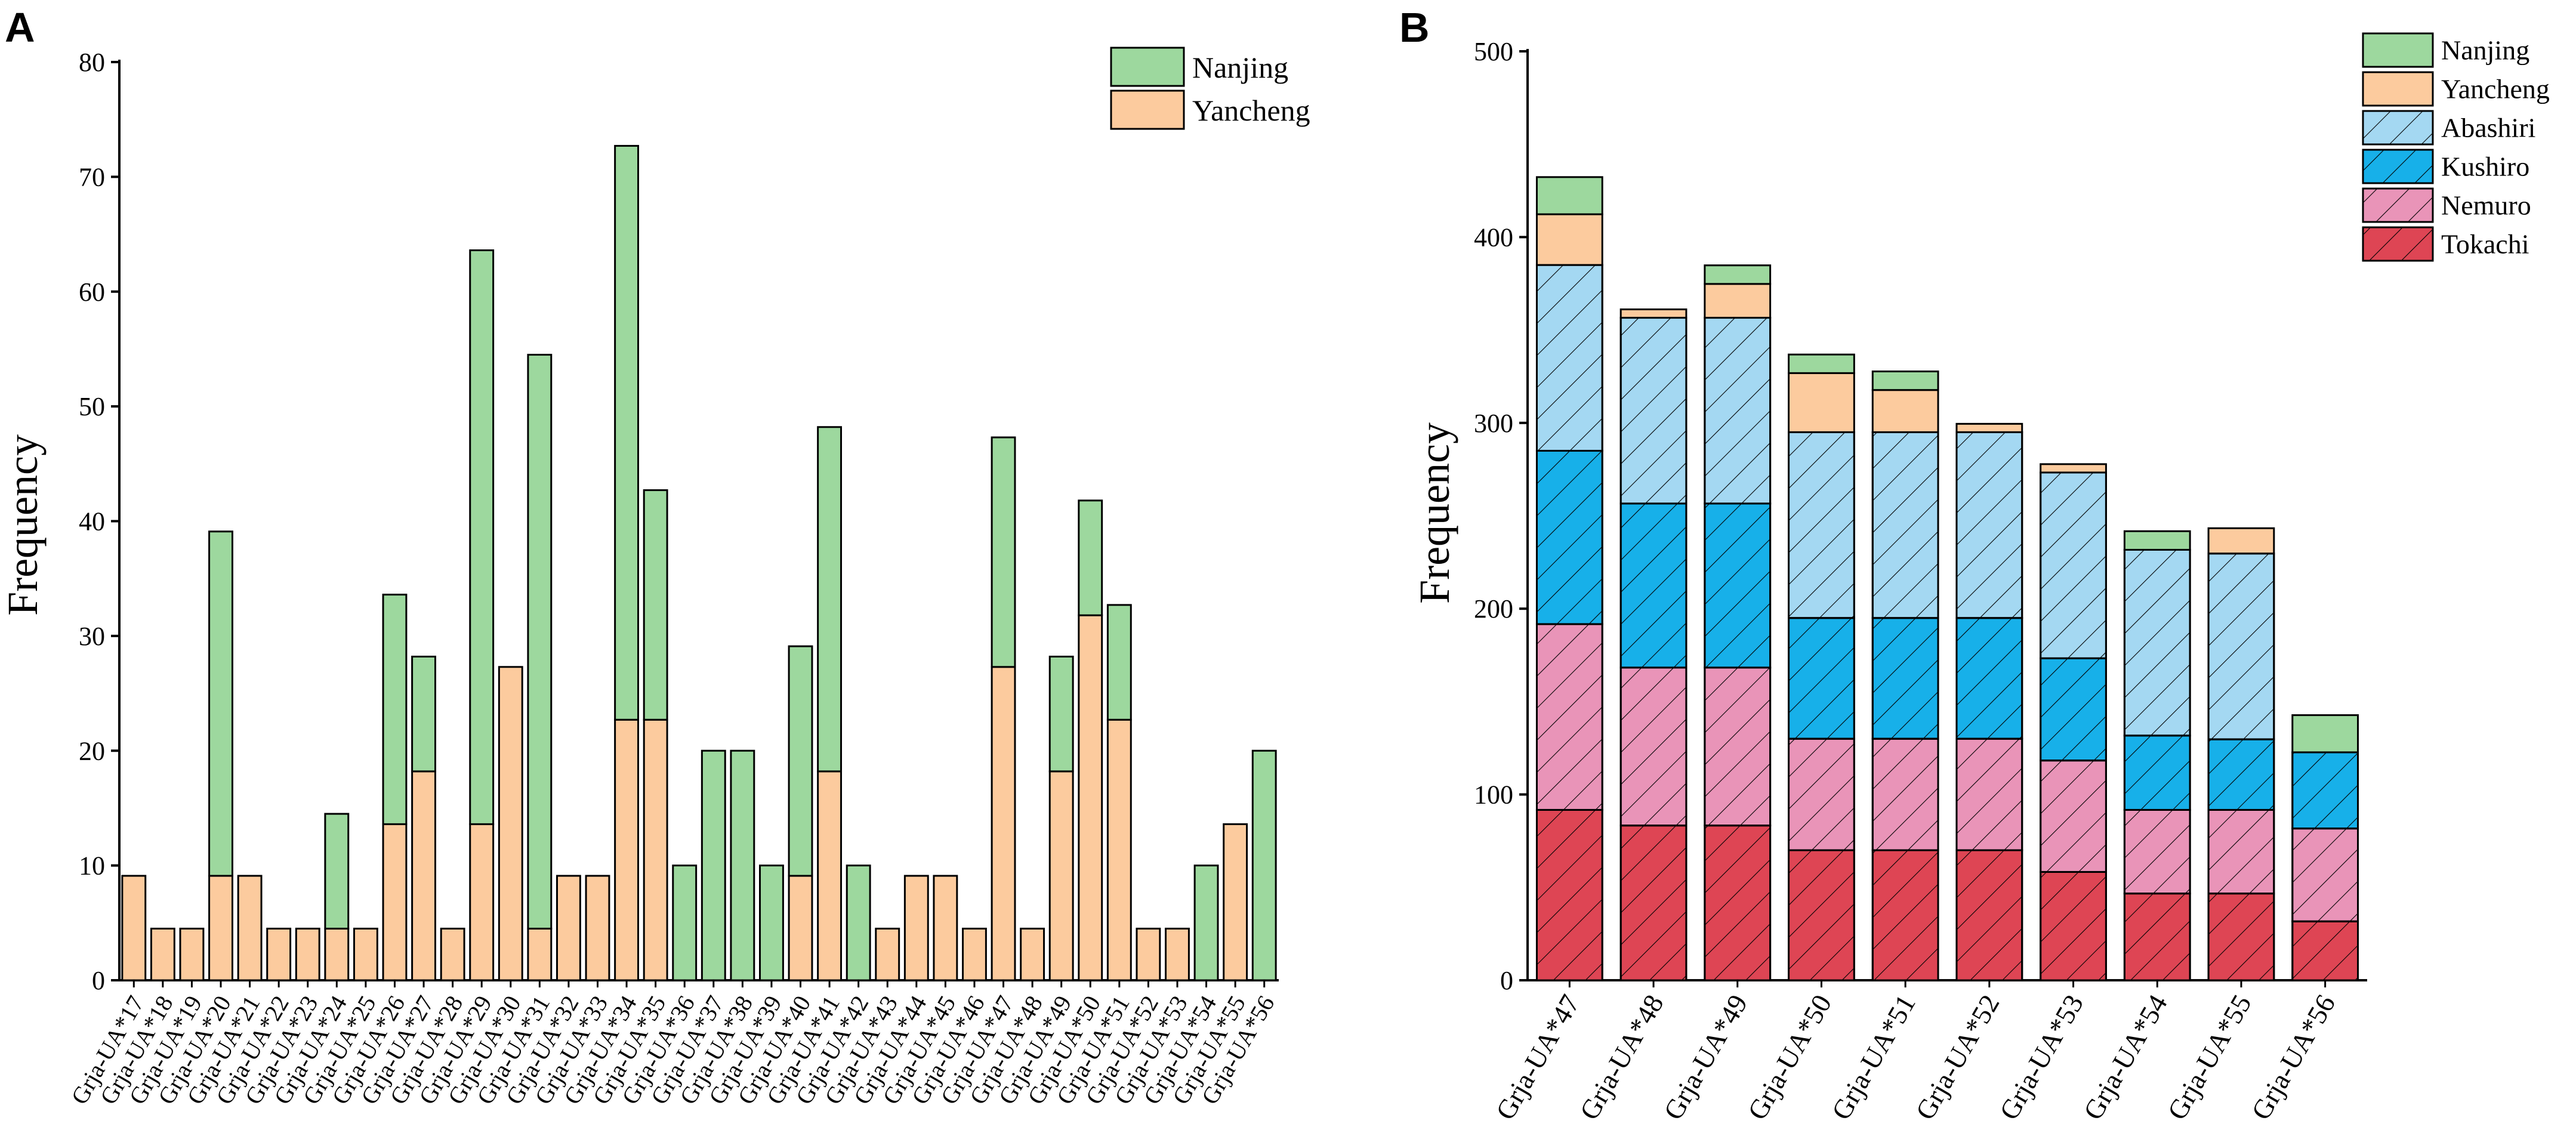 The width and height of the screenshot is (2576, 1133). I want to click on y-tick-label: 30, so click(92, 636).